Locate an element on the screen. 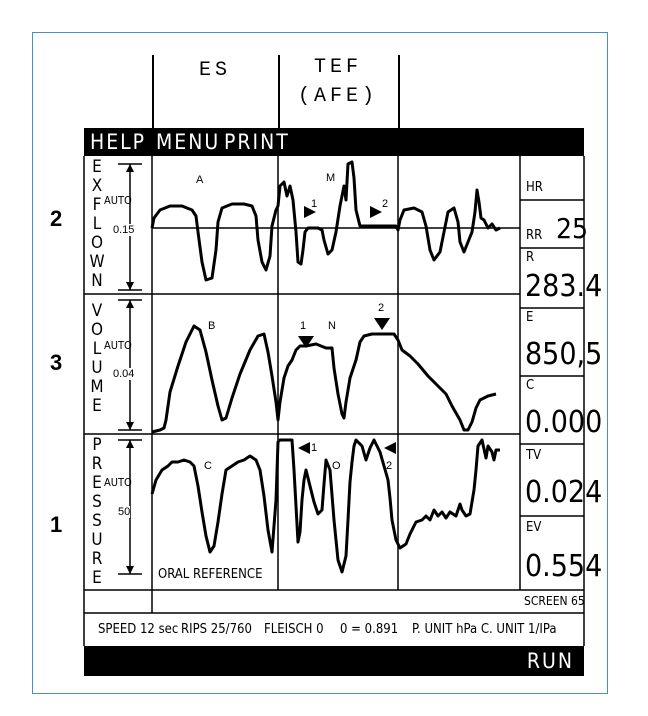  tv-label: TV is located at coordinates (534, 455).